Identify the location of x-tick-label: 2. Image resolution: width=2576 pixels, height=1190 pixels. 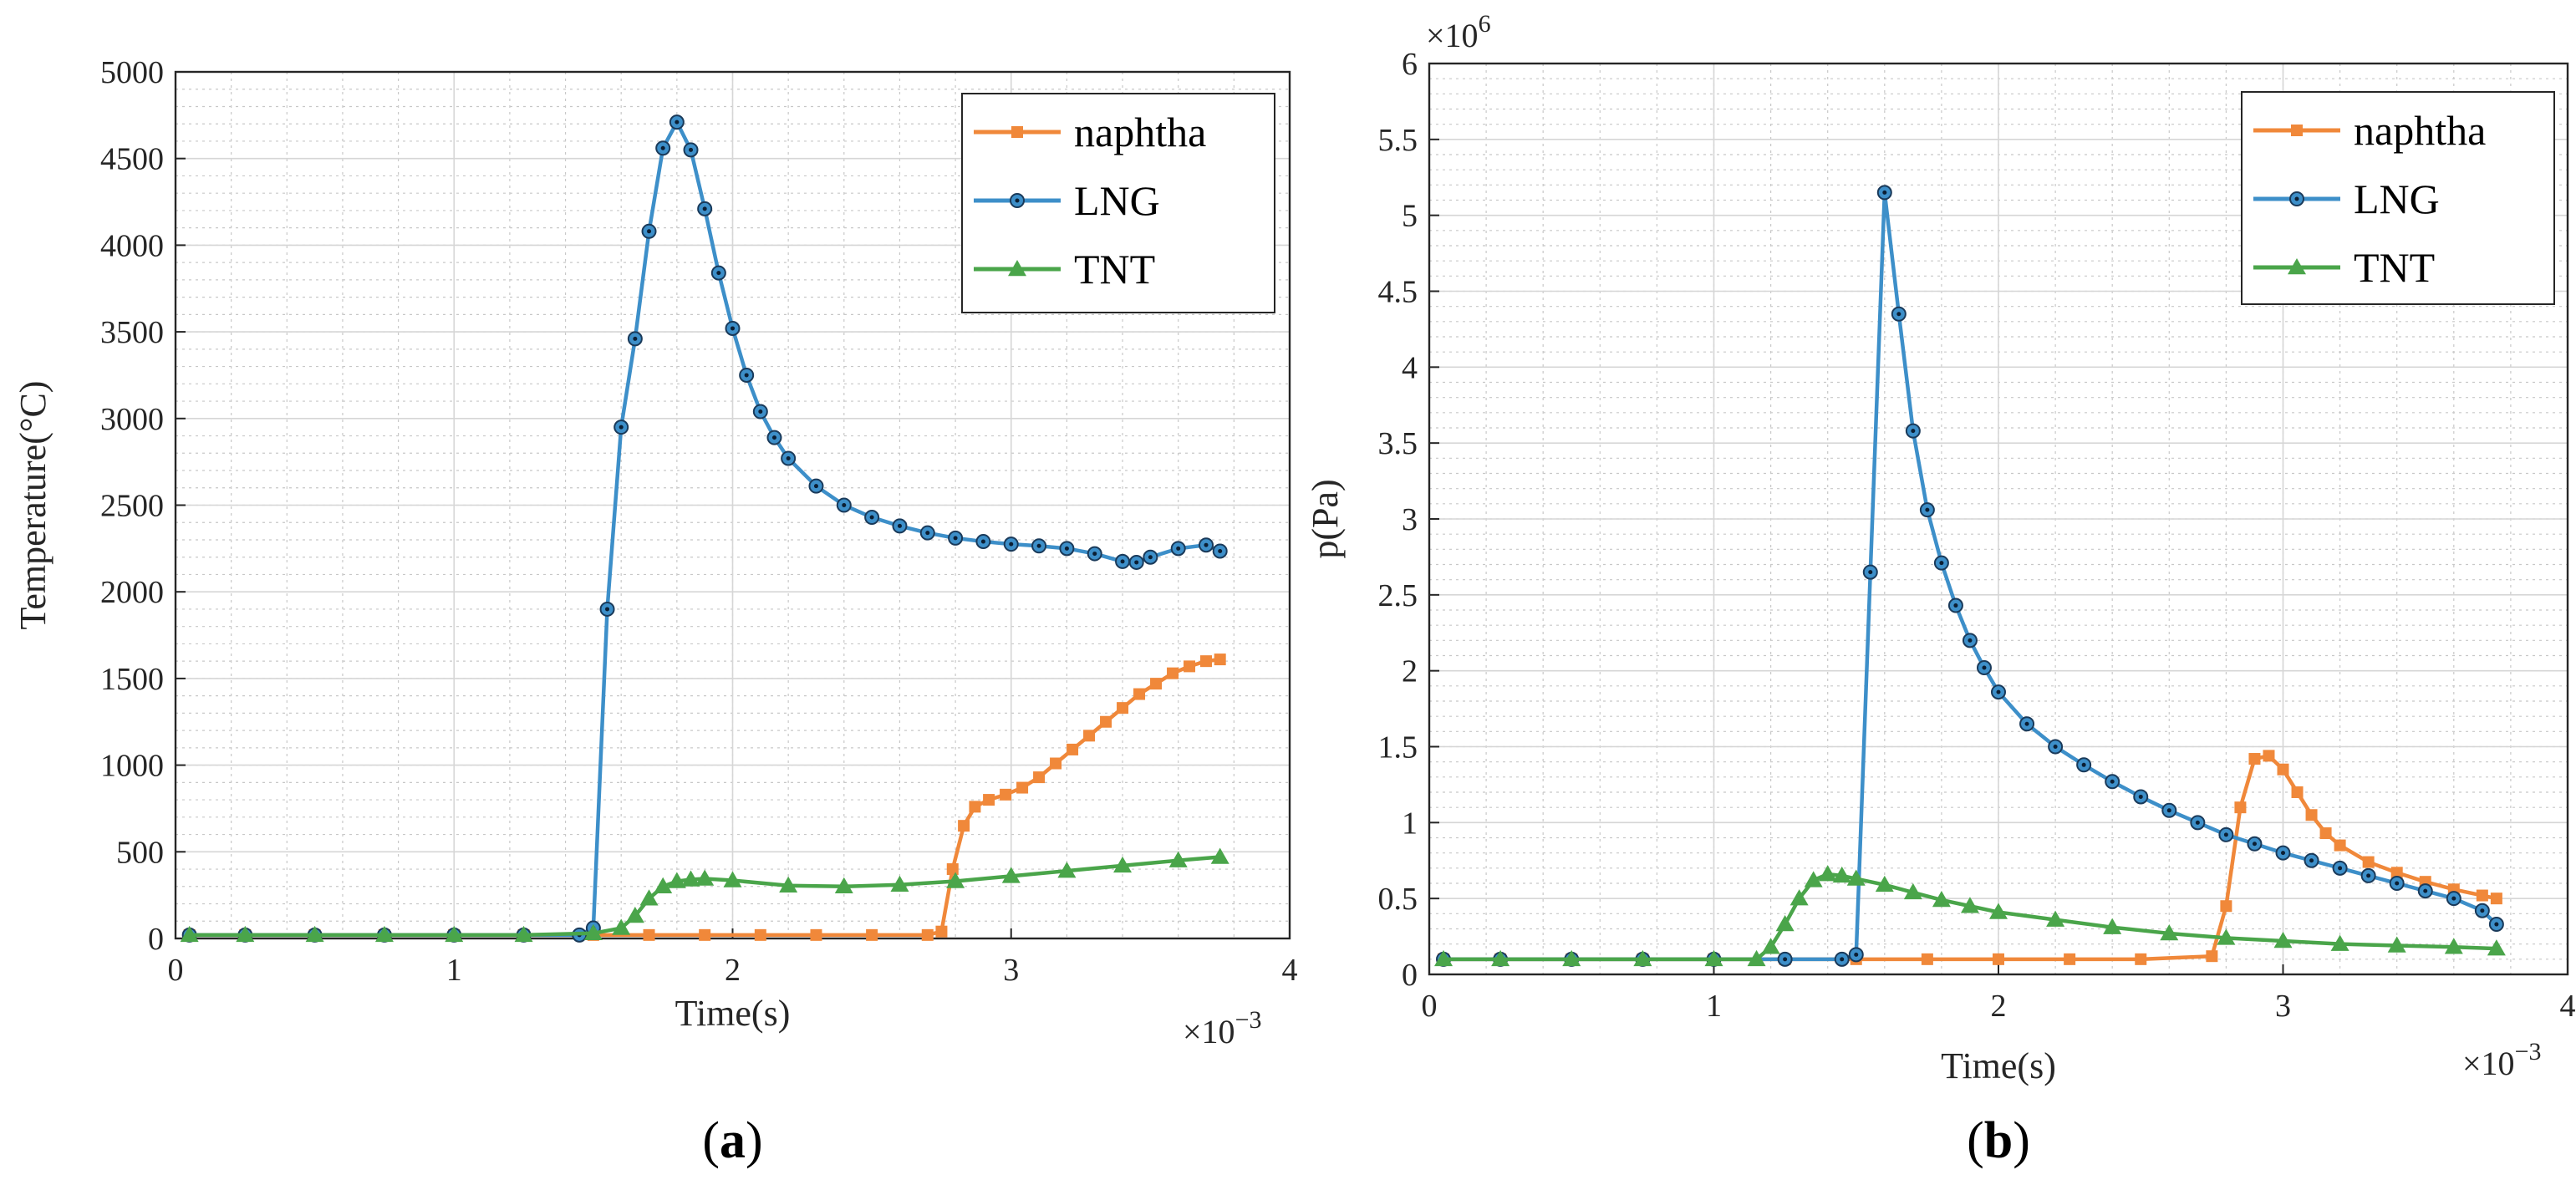
(1999, 1006).